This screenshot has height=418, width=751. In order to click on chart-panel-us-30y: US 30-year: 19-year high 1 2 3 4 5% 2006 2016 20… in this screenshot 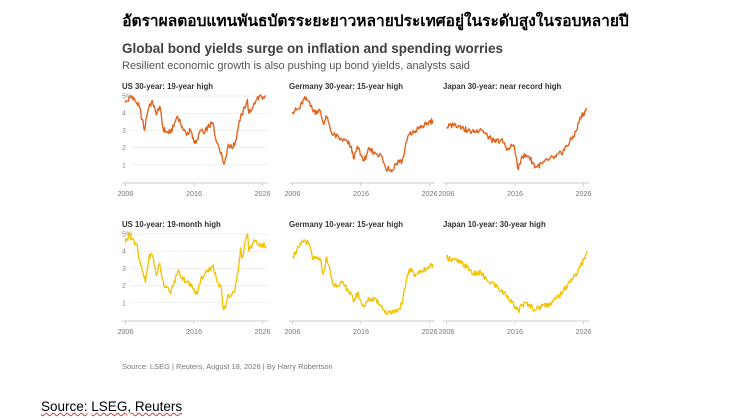, I will do `click(194, 146)`.